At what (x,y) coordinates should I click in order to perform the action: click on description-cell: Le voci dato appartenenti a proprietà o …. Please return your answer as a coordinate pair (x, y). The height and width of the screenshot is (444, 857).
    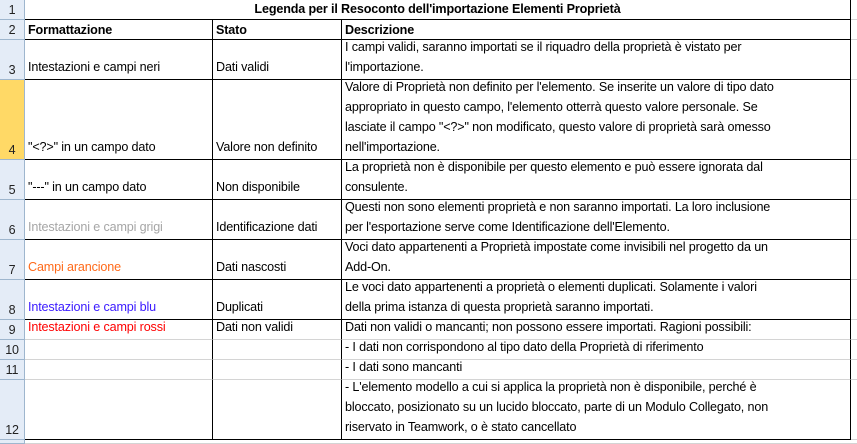
    Looking at the image, I should click on (596, 300).